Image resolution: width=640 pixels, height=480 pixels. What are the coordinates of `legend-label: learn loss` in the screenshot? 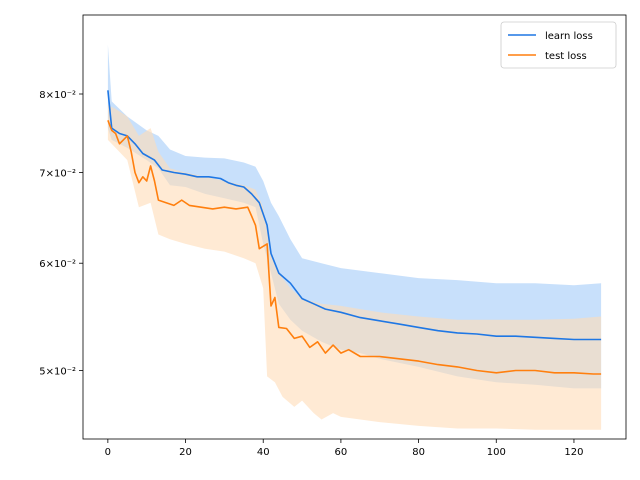 It's located at (569, 36).